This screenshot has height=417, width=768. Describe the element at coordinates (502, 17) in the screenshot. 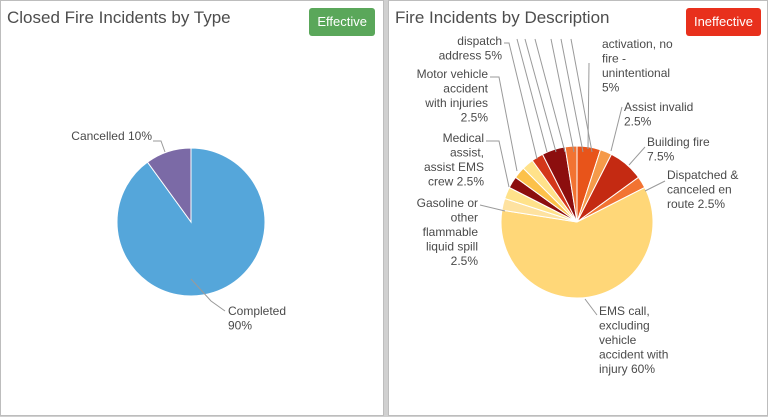

I see `right-chart-title: Fire Incidents by Description` at that location.